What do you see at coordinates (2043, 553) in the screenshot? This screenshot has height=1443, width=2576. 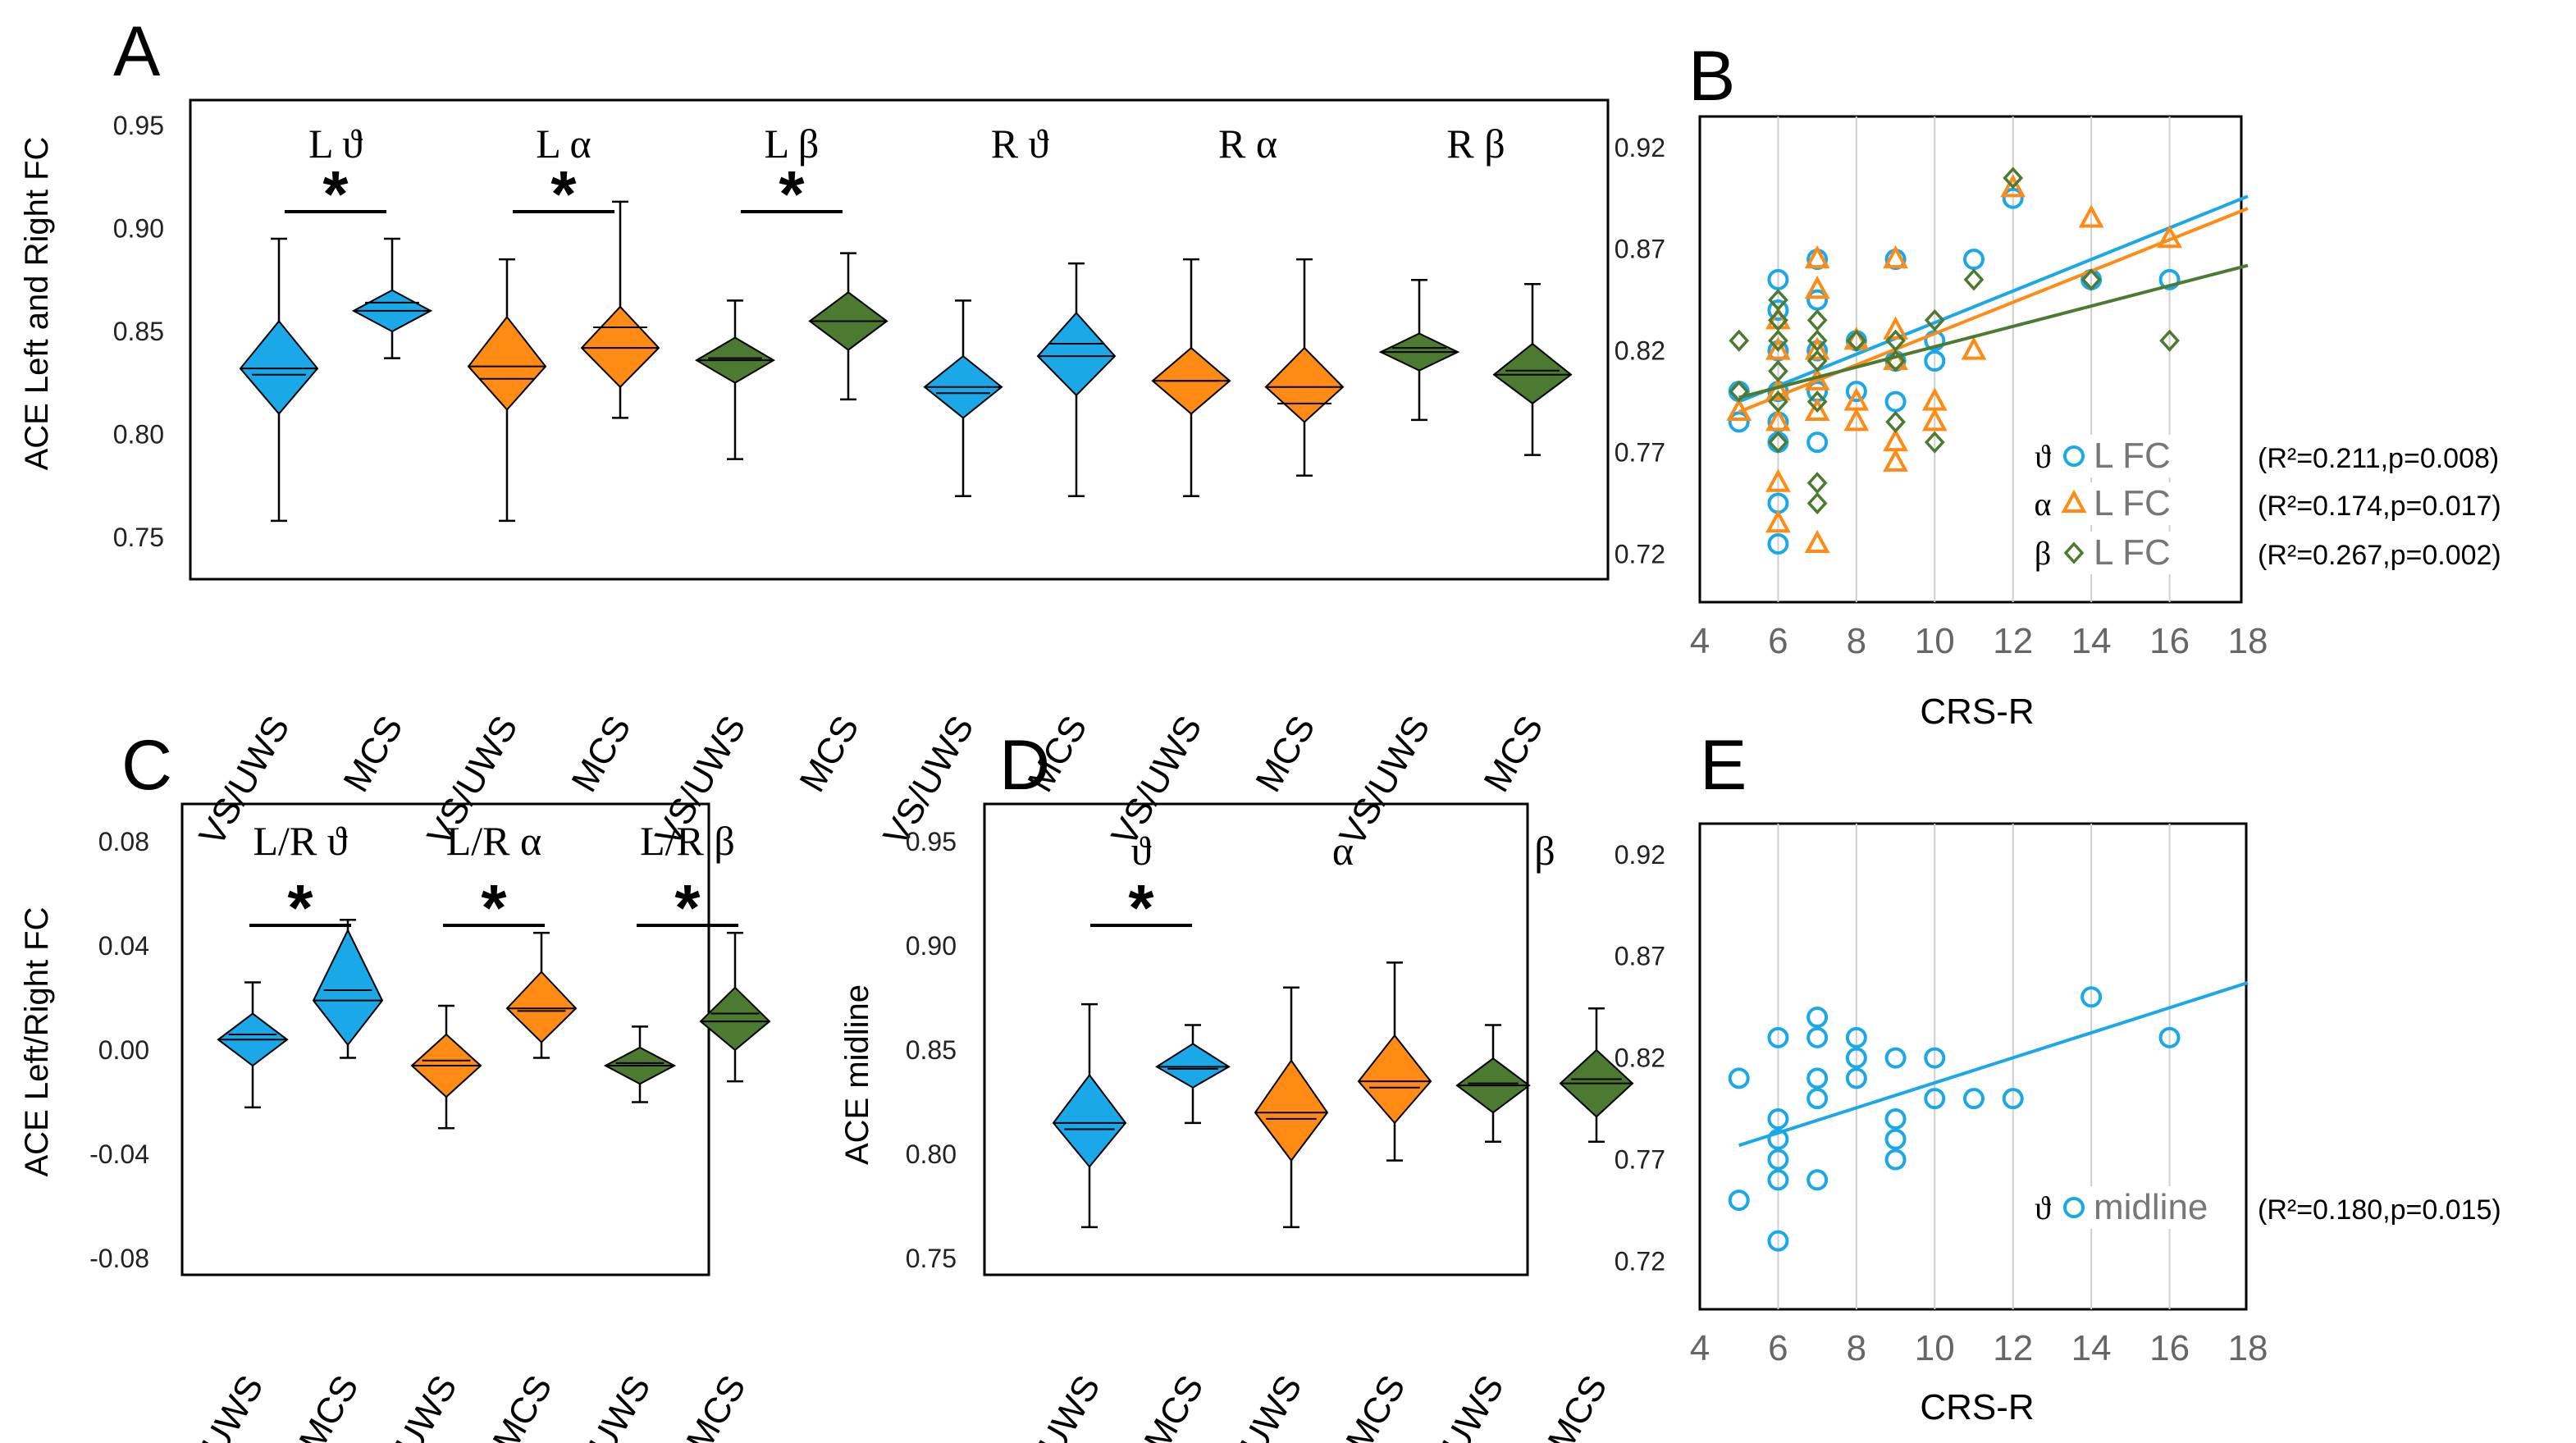 I see `legend-symbol: β` at bounding box center [2043, 553].